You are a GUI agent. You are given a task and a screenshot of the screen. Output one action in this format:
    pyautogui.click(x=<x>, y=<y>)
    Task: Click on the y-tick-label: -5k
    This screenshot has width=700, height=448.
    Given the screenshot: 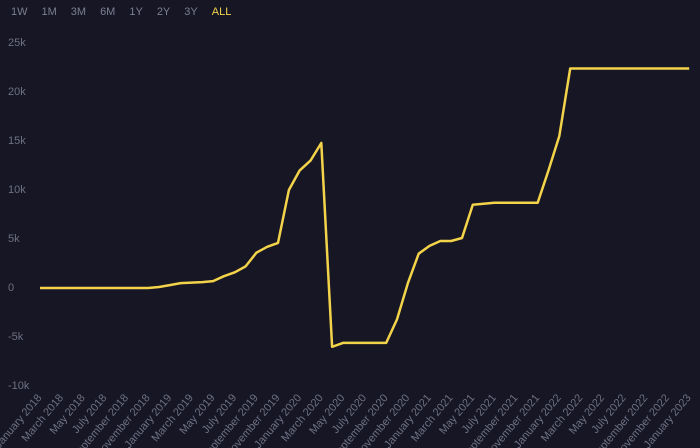 What is the action you would take?
    pyautogui.click(x=16, y=337)
    